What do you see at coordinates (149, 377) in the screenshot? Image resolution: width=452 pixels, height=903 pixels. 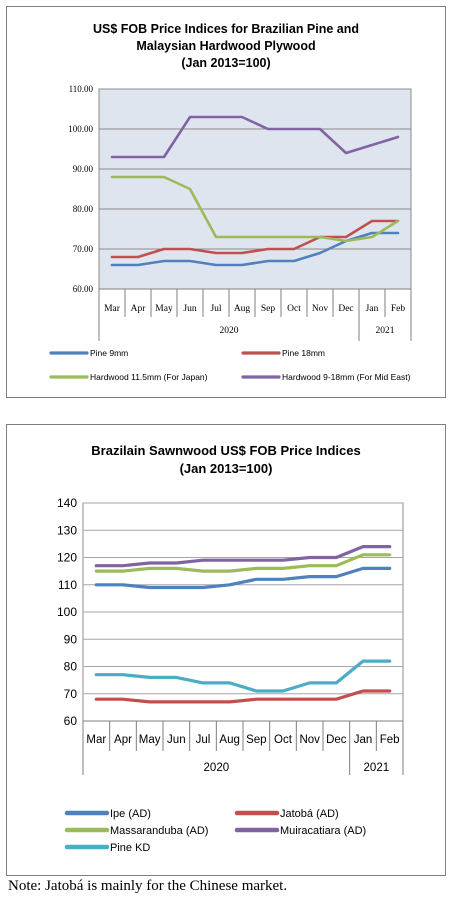 I see `legend-label: Hardwood 11.5mm (For Japan)` at bounding box center [149, 377].